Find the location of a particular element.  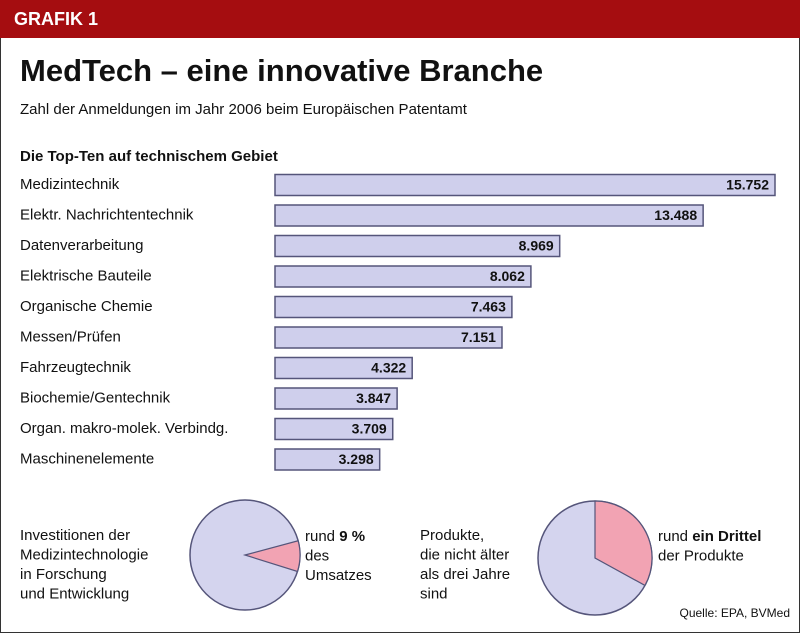

category-label: Fahrzeugtechnik is located at coordinates (75, 367).